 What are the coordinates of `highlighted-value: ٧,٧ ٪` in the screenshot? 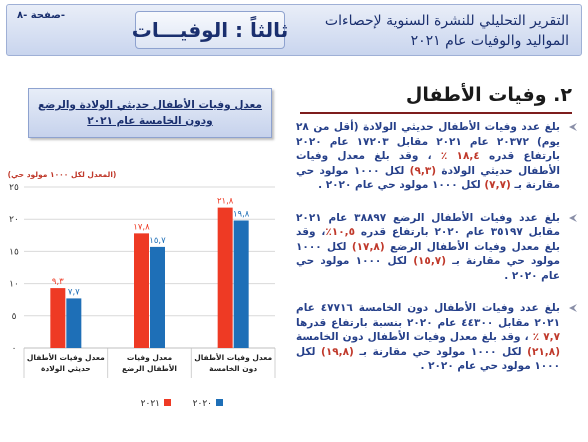 It's located at (546, 337).